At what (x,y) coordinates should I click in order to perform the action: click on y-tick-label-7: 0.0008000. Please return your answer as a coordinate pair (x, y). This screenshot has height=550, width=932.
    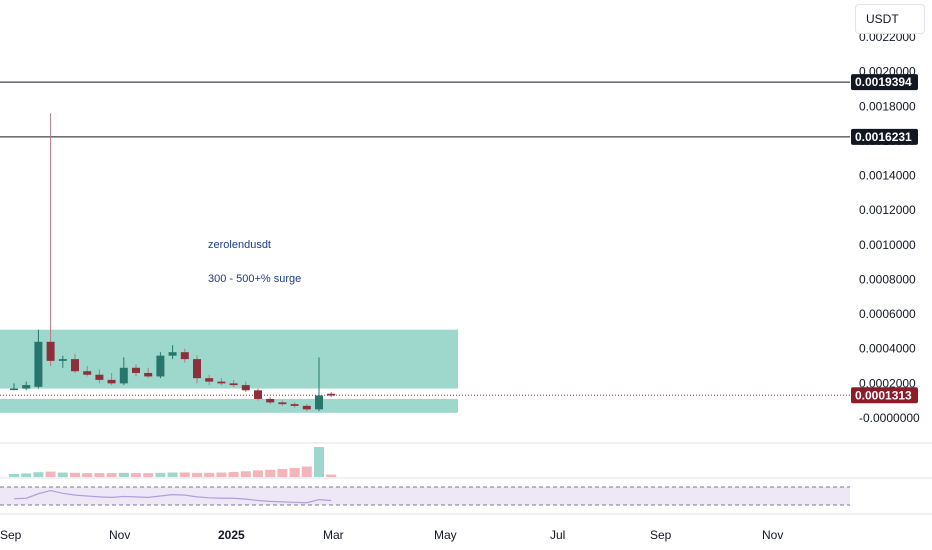
    Looking at the image, I should click on (887, 279).